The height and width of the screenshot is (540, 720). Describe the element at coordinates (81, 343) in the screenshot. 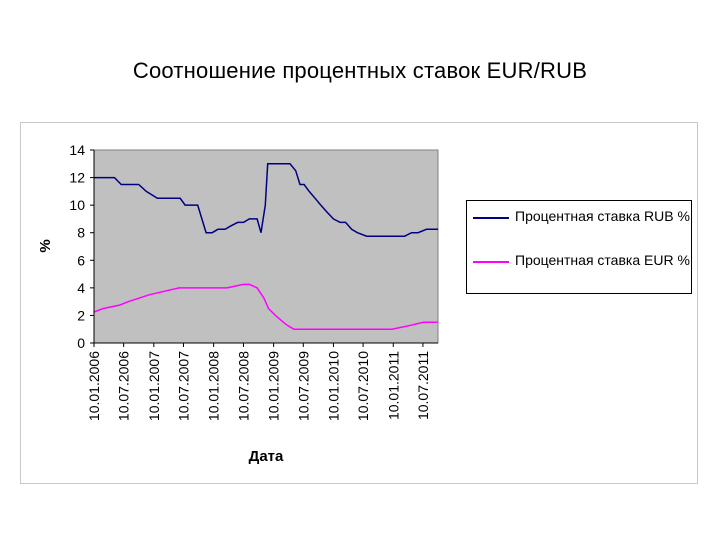

I see `y-tick-label: 0` at that location.